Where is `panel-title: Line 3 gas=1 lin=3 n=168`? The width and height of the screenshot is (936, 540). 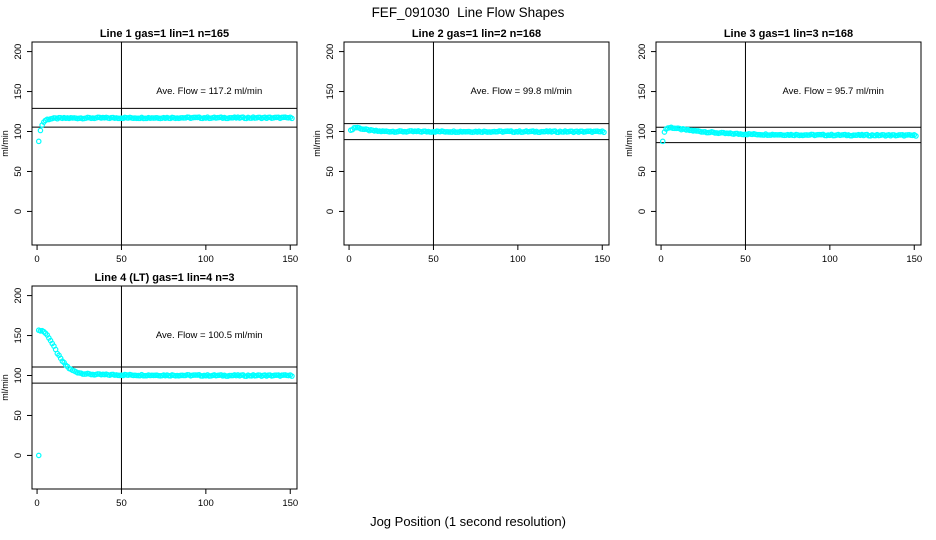 panel-title: Line 3 gas=1 lin=3 n=168 is located at coordinates (788, 34).